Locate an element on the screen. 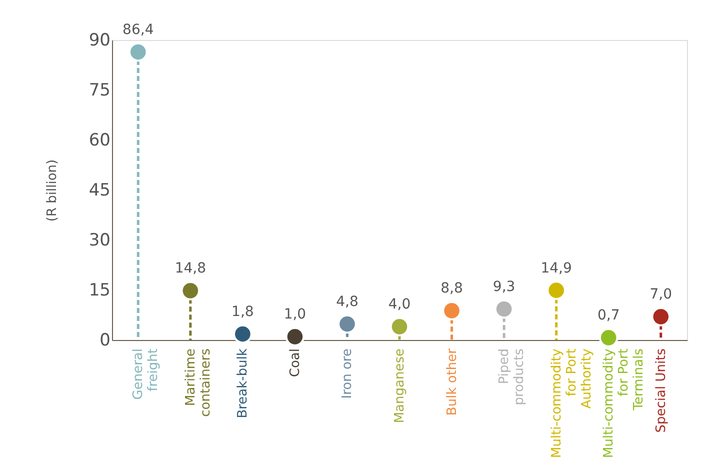 The height and width of the screenshot is (460, 706). y-tick-label: 0 is located at coordinates (105, 340).